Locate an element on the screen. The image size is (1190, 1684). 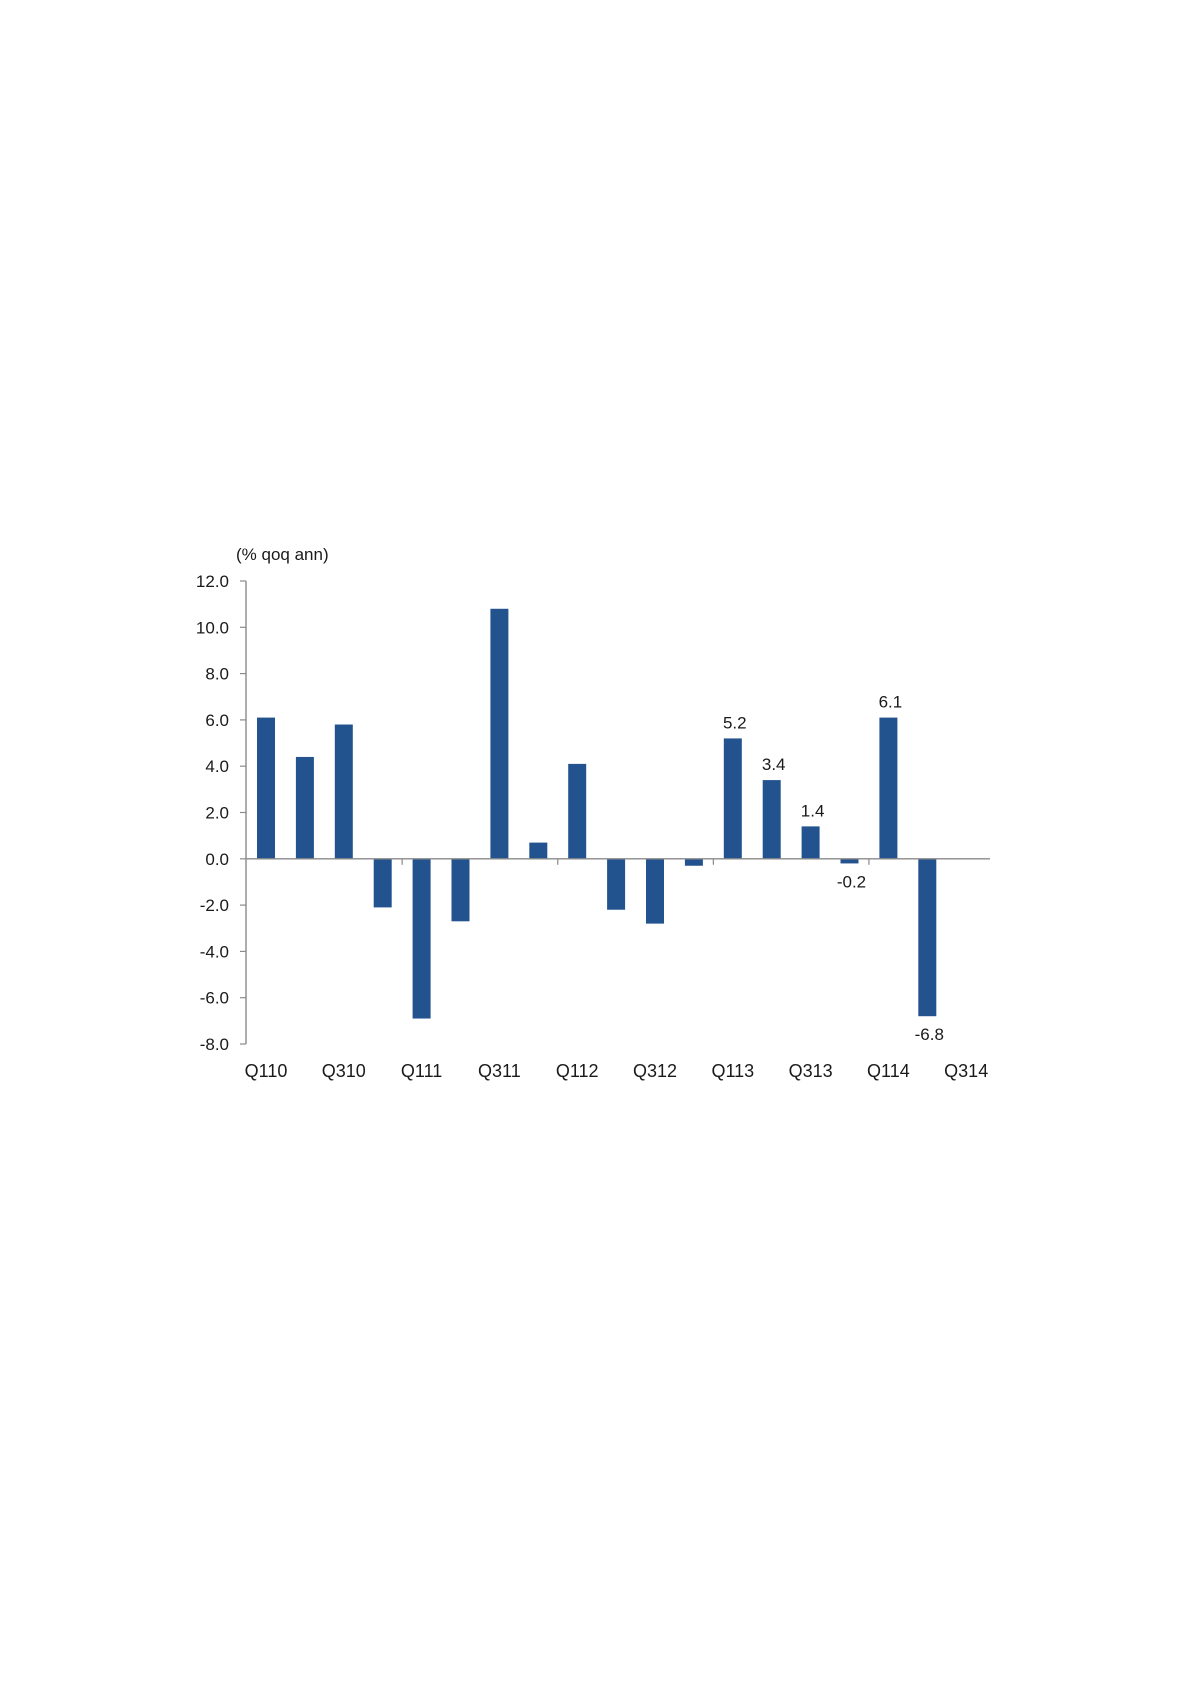
x-tick-label: Q311 is located at coordinates (499, 1071).